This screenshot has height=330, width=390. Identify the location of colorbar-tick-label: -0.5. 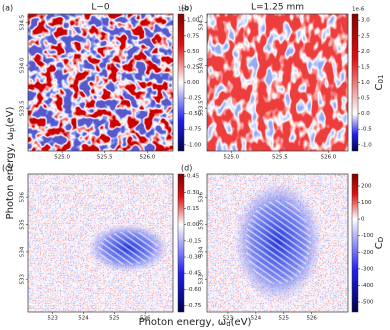
(366, 130).